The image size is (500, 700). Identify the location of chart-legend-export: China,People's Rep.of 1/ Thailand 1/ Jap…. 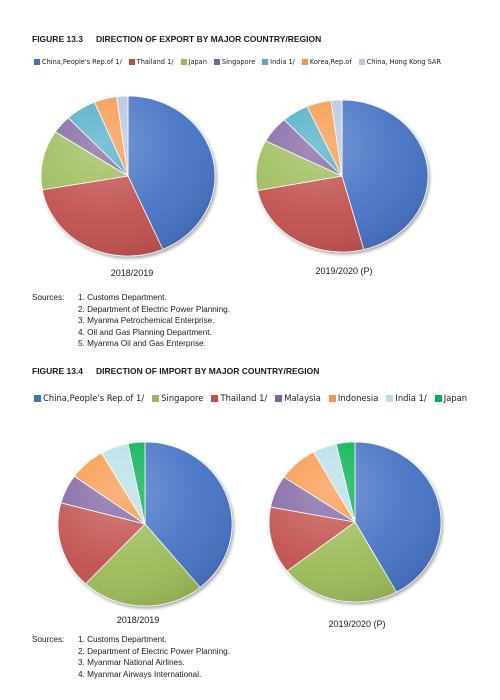
(241, 62).